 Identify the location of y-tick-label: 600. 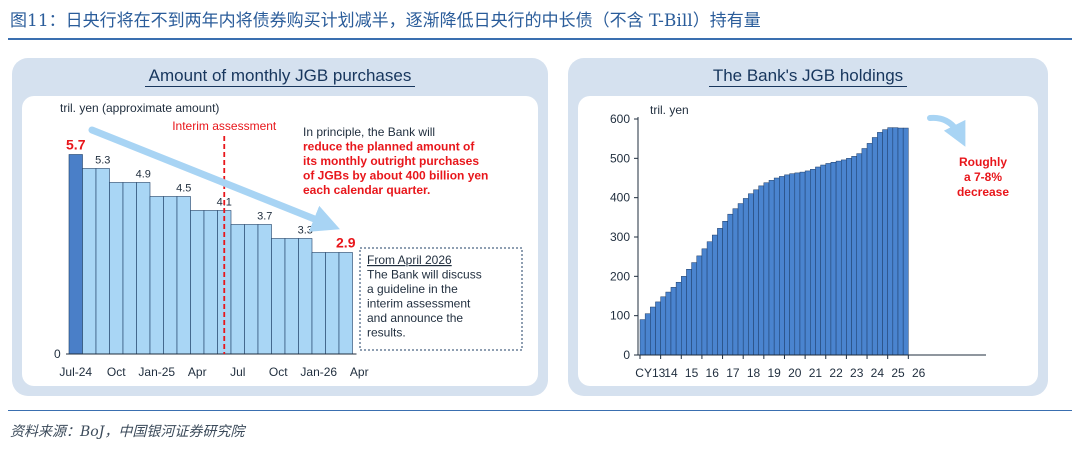
(620, 119).